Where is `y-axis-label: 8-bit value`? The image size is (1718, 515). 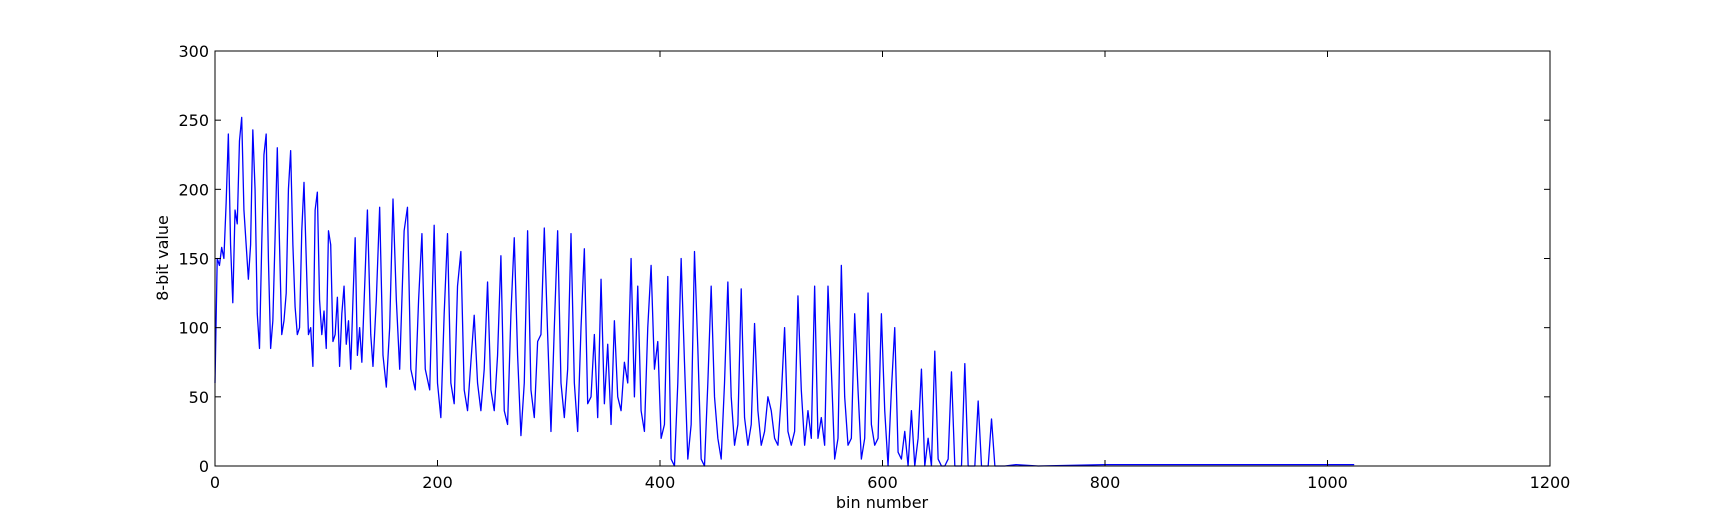 y-axis-label: 8-bit value is located at coordinates (162, 258).